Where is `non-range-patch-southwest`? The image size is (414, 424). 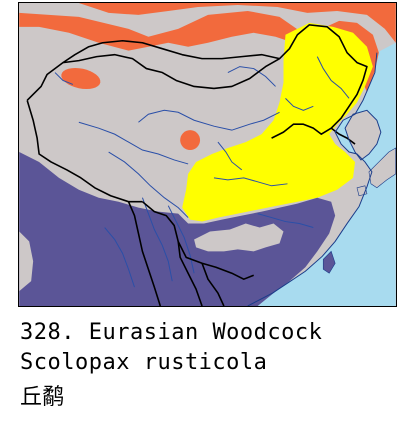 non-range-patch-southwest is located at coordinates (26, 261).